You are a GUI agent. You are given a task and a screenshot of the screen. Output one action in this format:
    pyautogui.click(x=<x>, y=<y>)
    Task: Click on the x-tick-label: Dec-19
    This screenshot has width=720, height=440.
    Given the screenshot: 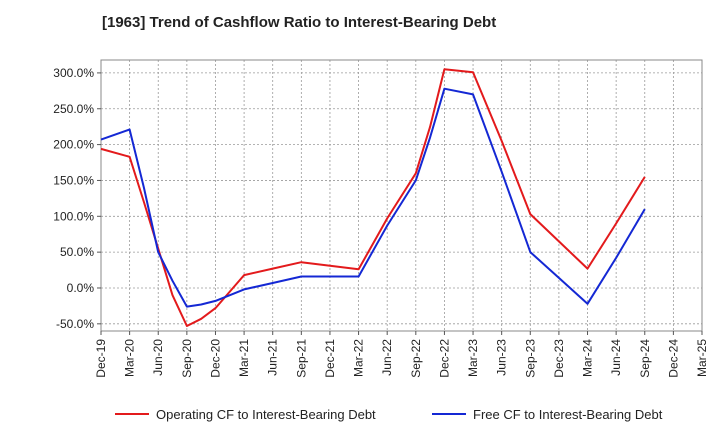 What is the action you would take?
    pyautogui.click(x=101, y=358)
    